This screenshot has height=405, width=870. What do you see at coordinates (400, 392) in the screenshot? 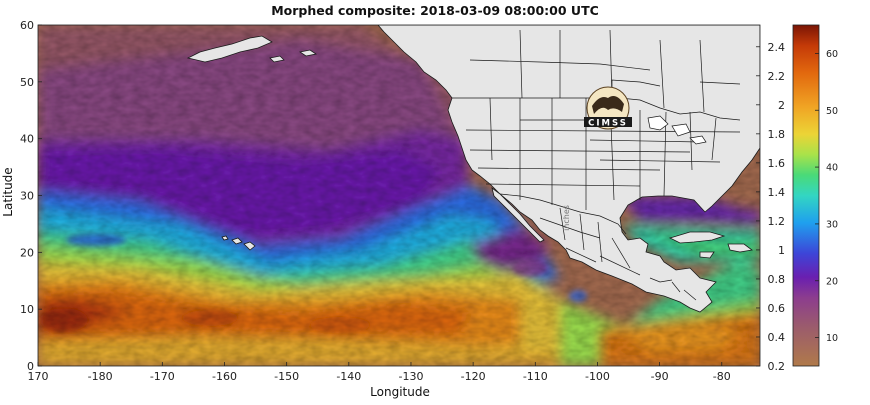
I see `x-axis-label: Longitude` at bounding box center [400, 392].